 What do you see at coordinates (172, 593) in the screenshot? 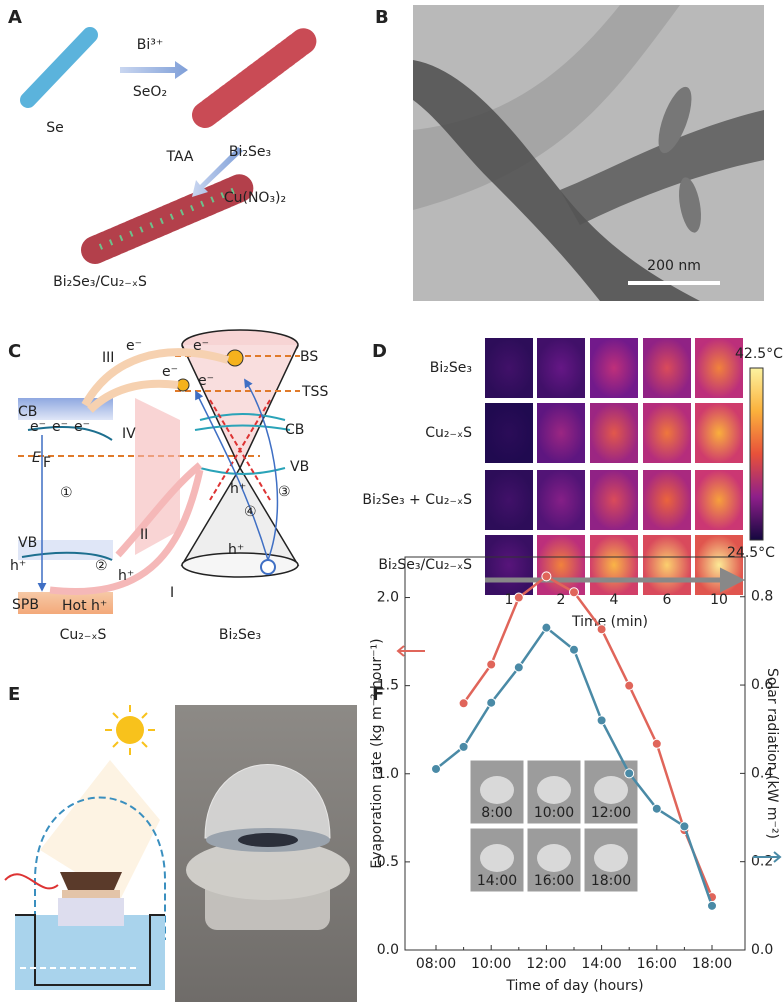
I see `diagram-label: I` at bounding box center [172, 593].